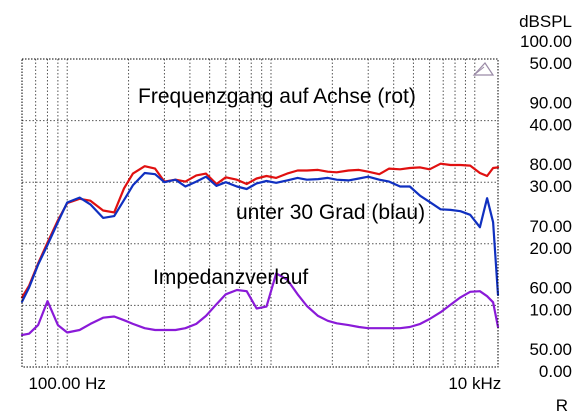 The width and height of the screenshot is (575, 420). What do you see at coordinates (546, 41) in the screenshot?
I see `y-left-tick-label: 100.00` at bounding box center [546, 41].